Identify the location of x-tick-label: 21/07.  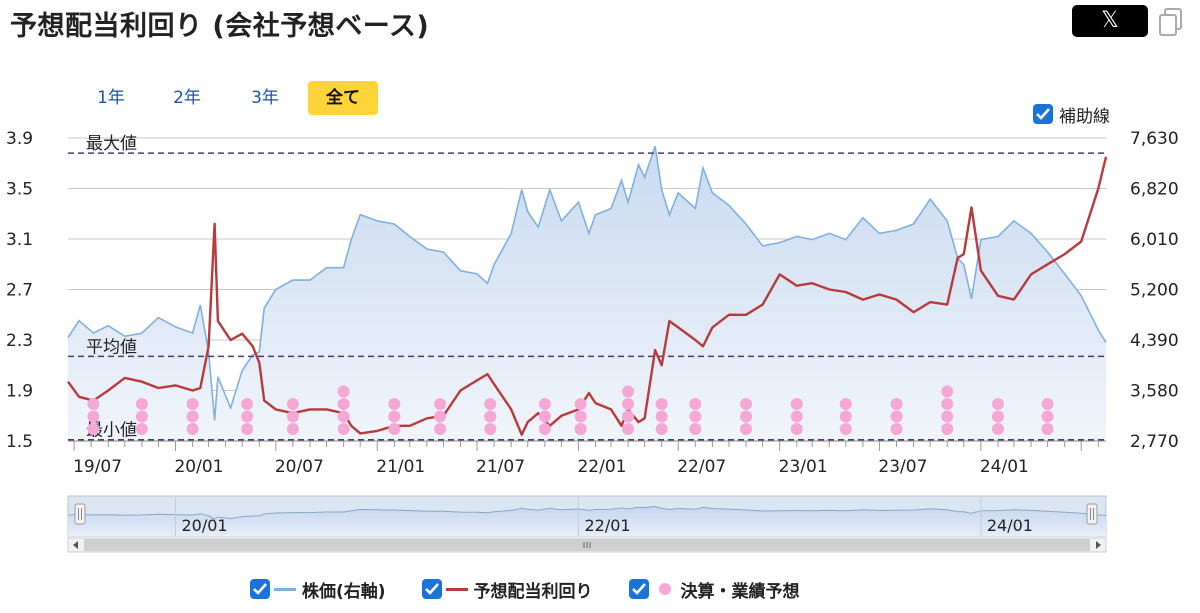
(500, 467).